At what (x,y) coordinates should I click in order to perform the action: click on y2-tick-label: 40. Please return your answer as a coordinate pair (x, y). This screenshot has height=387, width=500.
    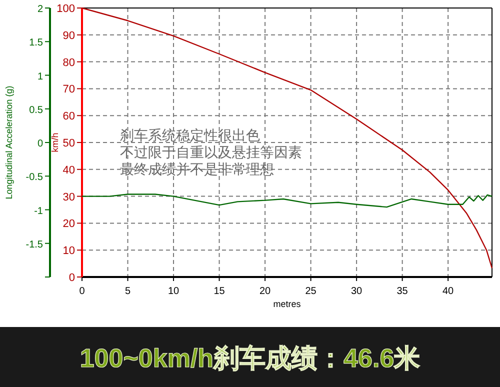
    Looking at the image, I should click on (68, 170).